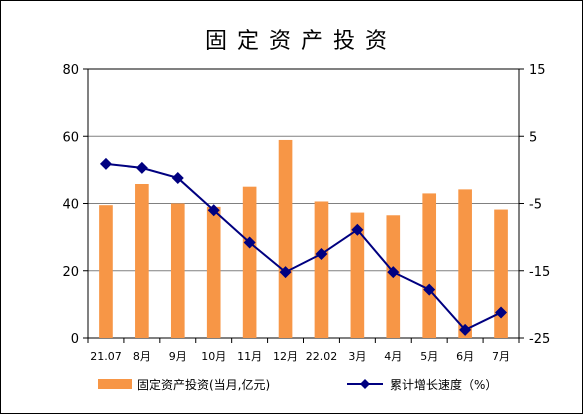 The height and width of the screenshot is (414, 583). Describe the element at coordinates (429, 356) in the screenshot. I see `x-tick-label: 5月` at that location.